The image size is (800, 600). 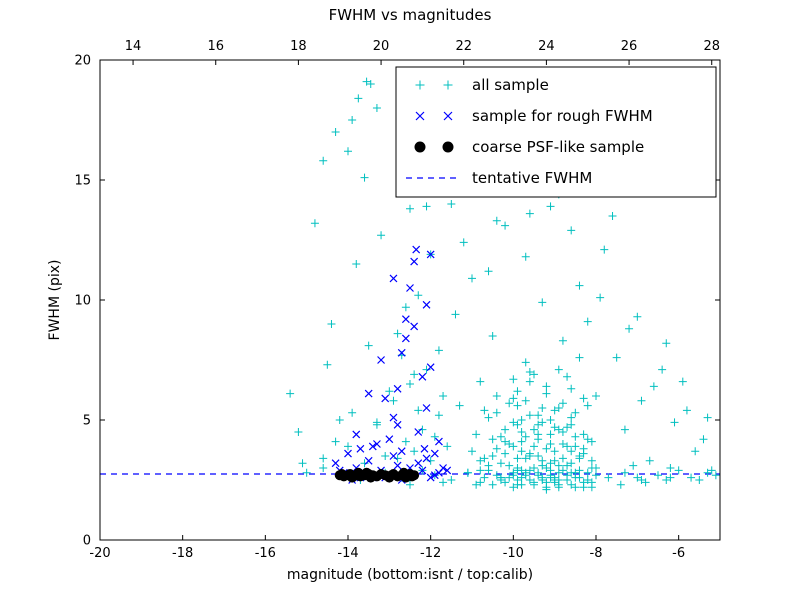 What do you see at coordinates (347, 553) in the screenshot?
I see `x-tick-label: -14` at bounding box center [347, 553].